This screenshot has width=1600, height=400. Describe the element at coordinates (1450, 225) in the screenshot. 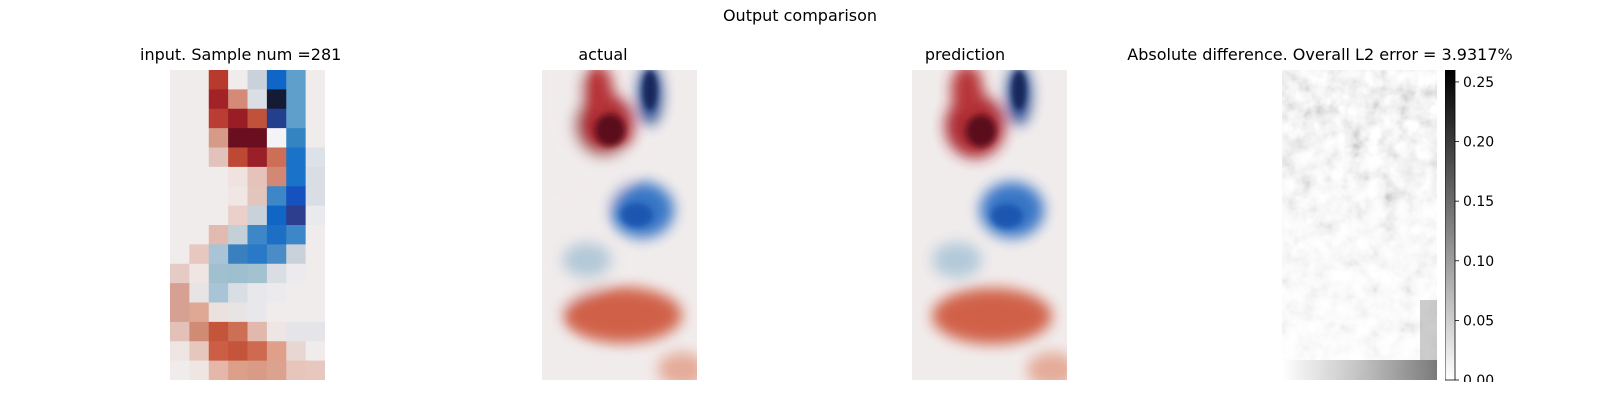

I see `colorbar-gradient` at that location.